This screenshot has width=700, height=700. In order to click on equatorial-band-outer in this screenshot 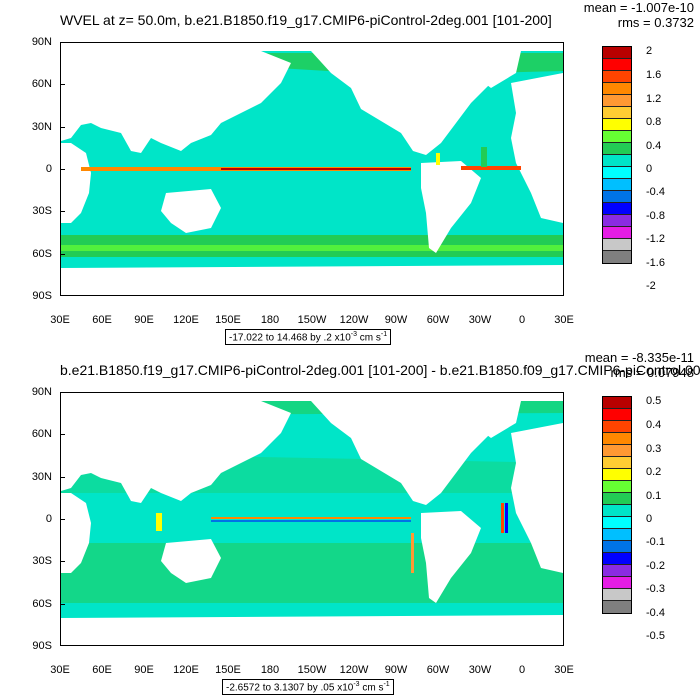, I will do `click(311, 518)`.